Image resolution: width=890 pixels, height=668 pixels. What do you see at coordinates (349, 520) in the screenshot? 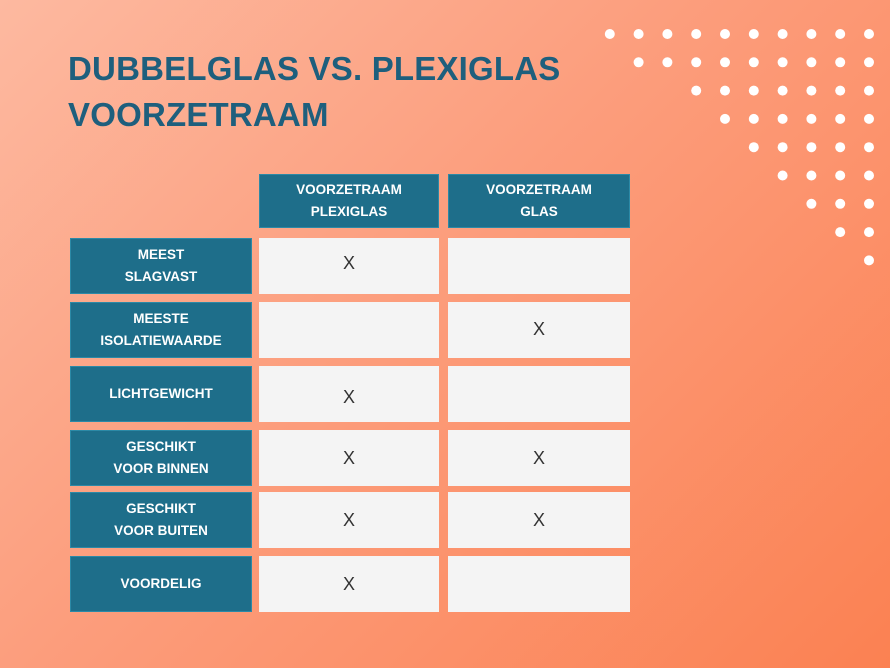
I see `cell-geschikt-voor-buiten-plexiglas: X` at bounding box center [349, 520].